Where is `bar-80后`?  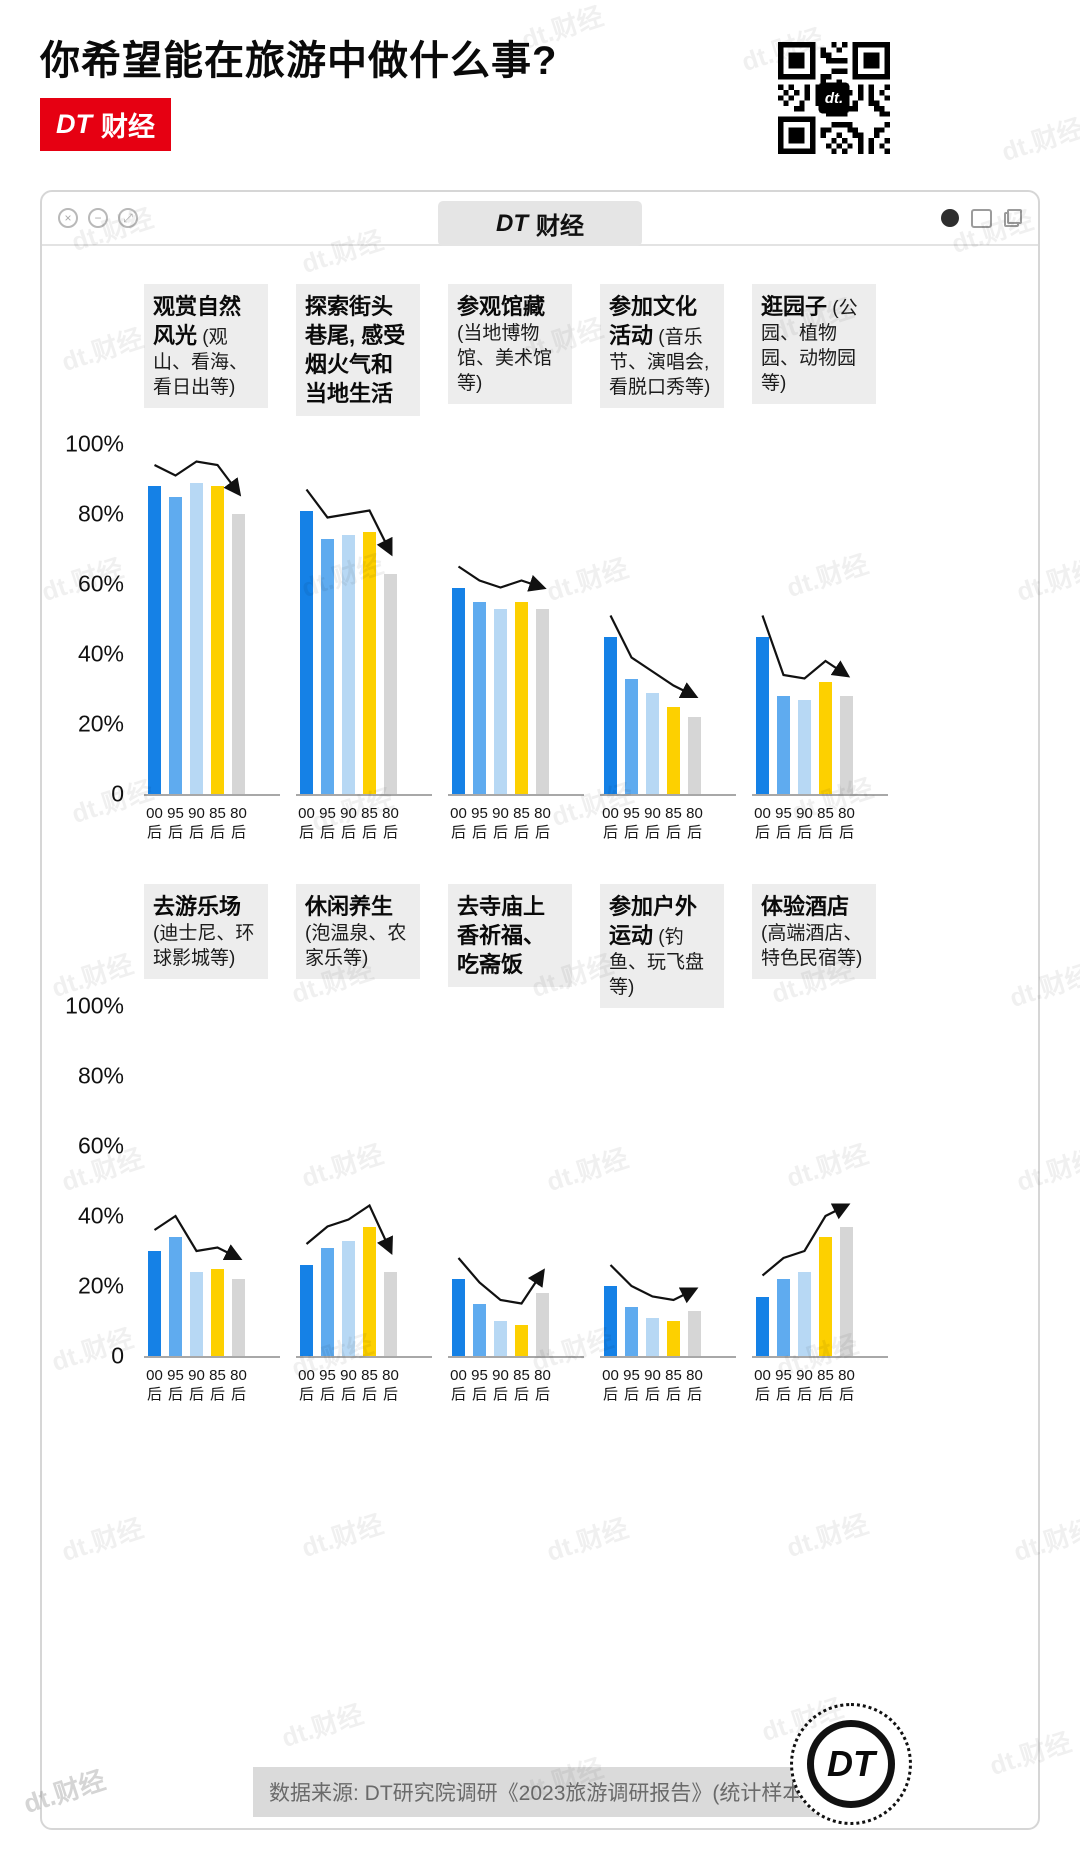
bar-80后 is located at coordinates (238, 1317).